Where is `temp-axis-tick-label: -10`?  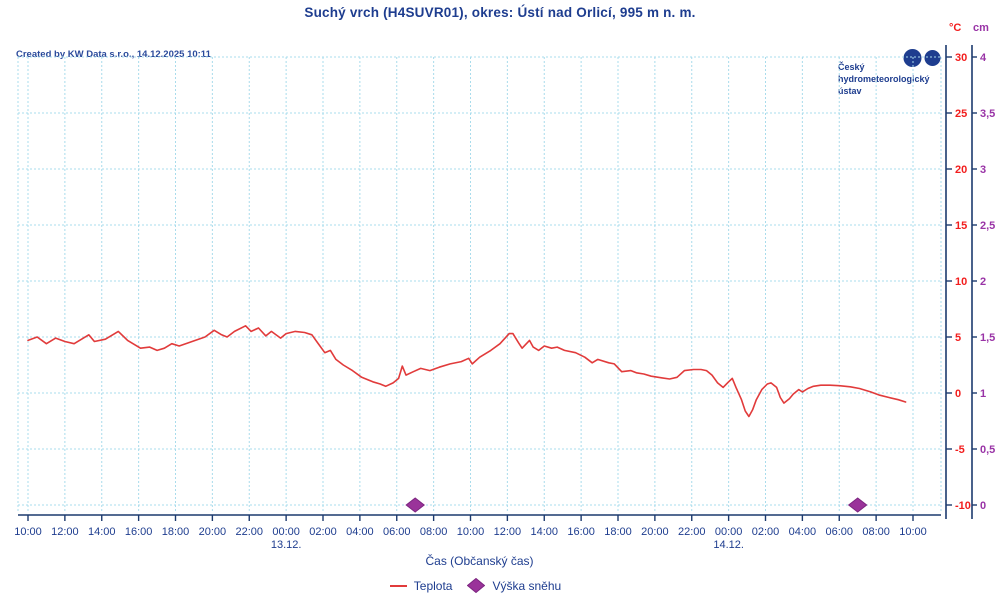
temp-axis-tick-label: -10 is located at coordinates (963, 506).